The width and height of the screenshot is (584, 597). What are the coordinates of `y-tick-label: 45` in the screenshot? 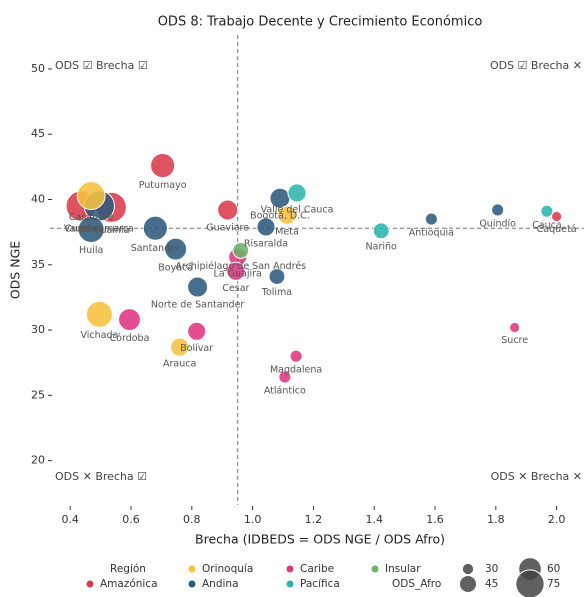 It's located at (38, 133).